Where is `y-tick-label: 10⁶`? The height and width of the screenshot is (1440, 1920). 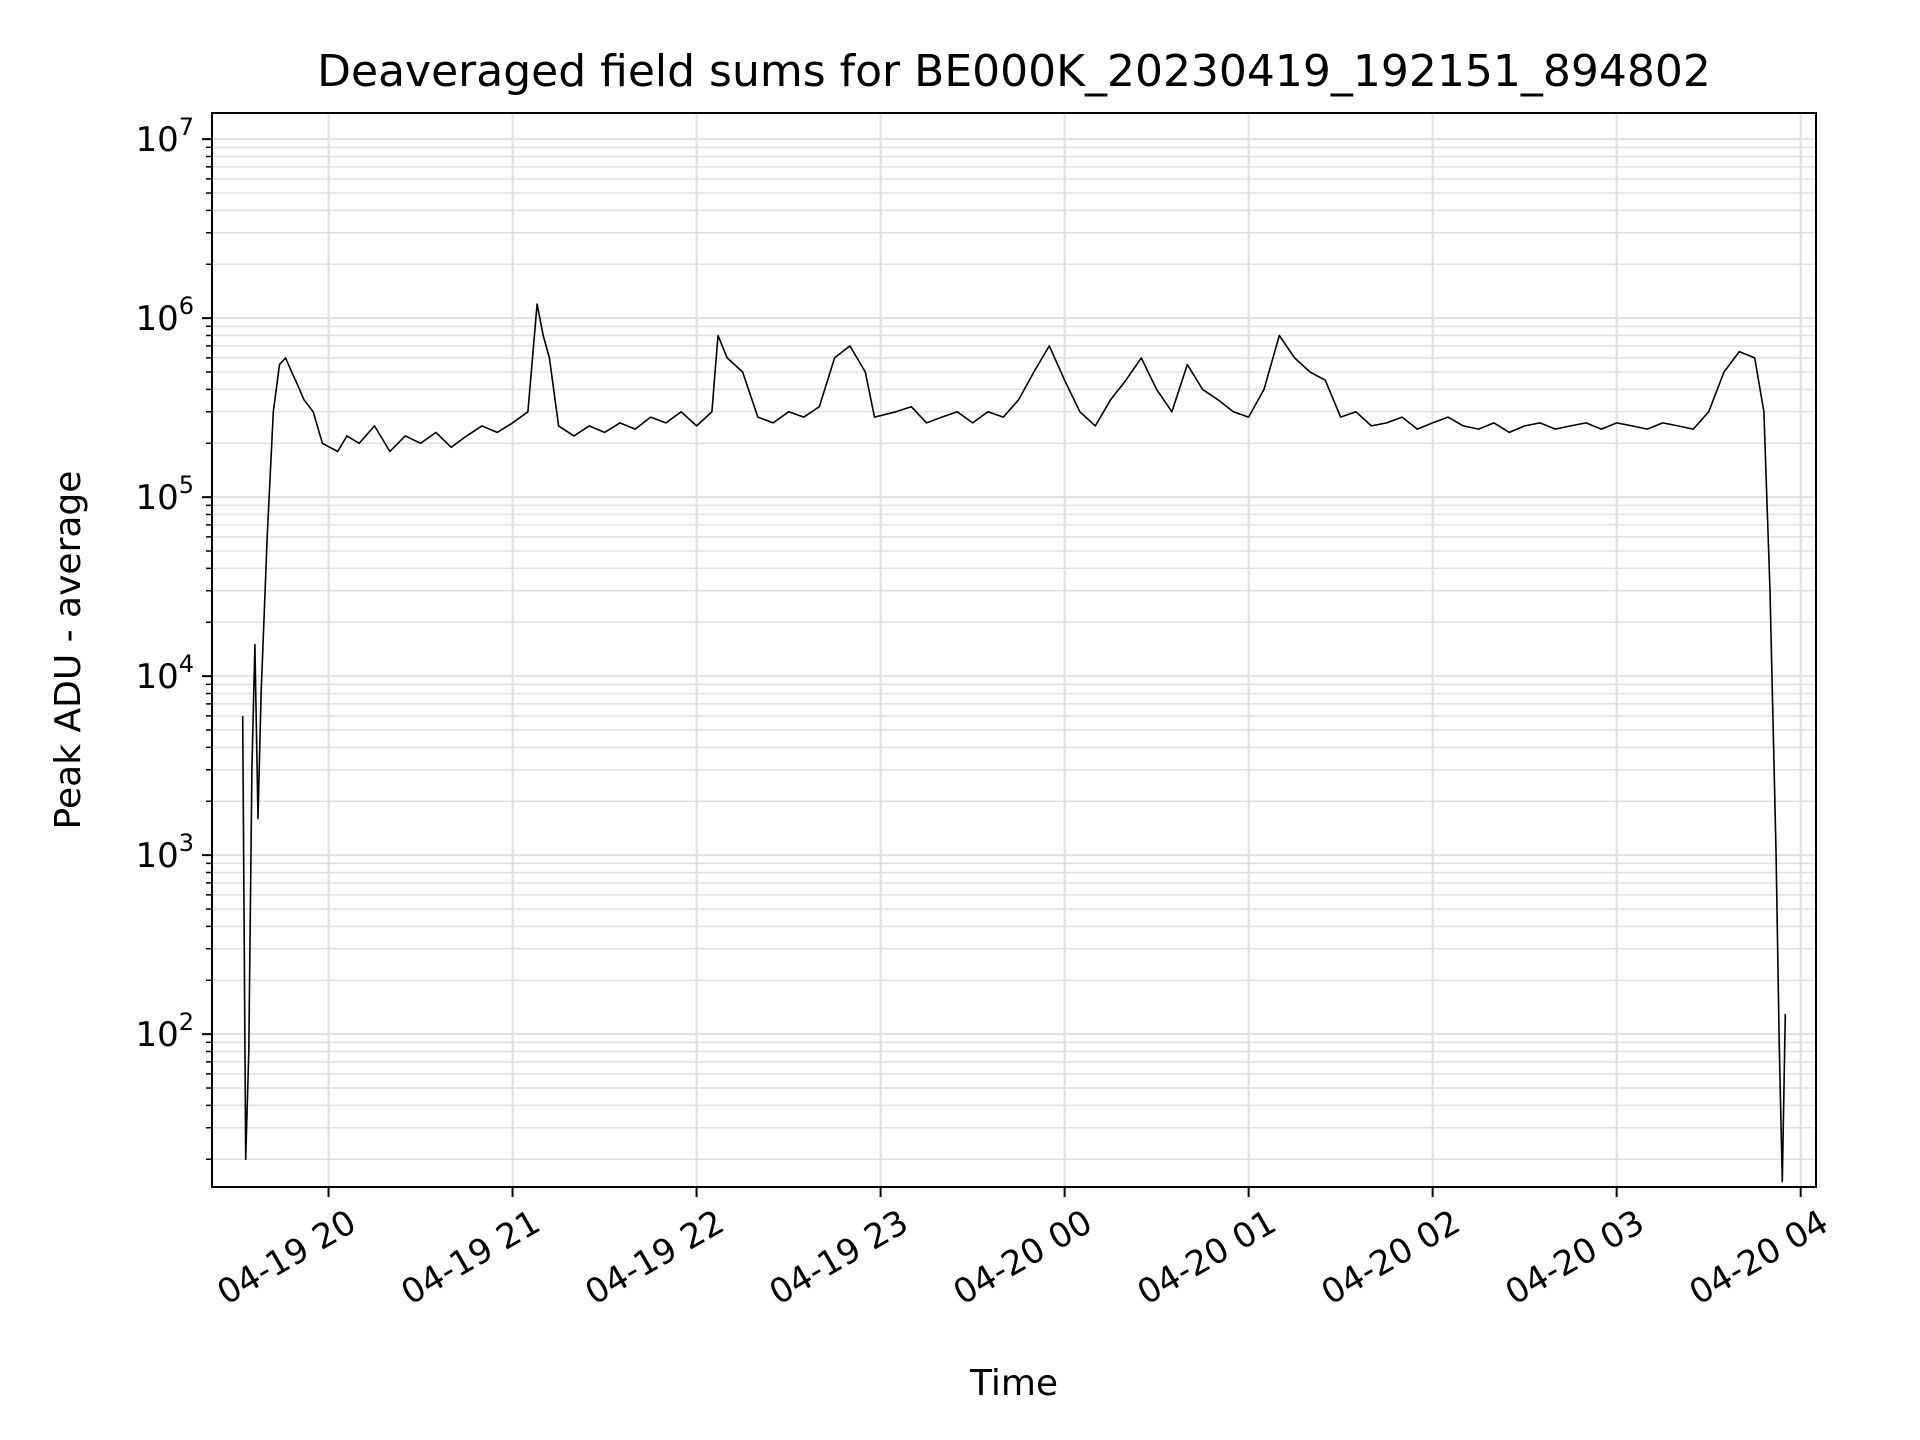 y-tick-label: 10⁶ is located at coordinates (164, 315).